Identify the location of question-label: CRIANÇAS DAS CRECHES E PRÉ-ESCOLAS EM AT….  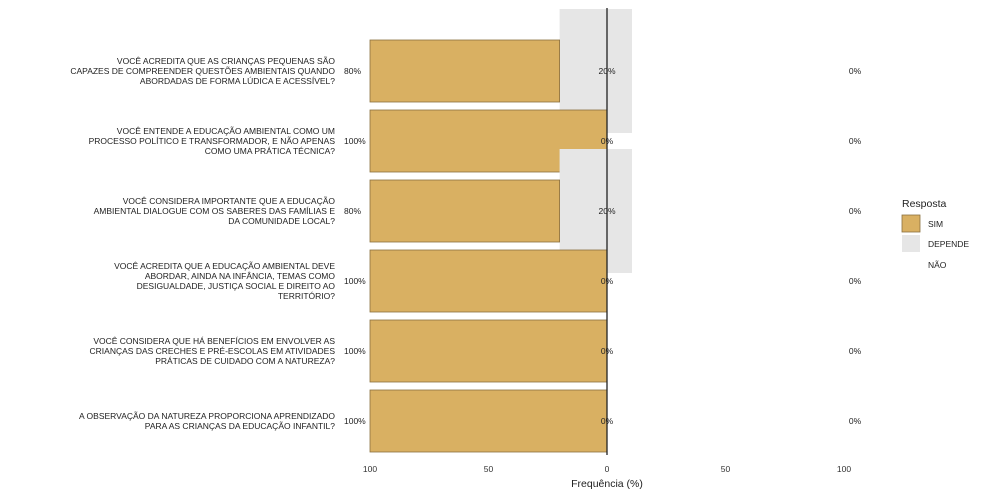
(213, 351).